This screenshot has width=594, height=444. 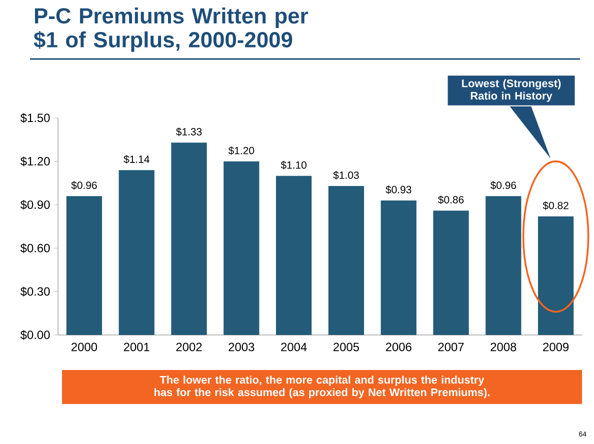 What do you see at coordinates (137, 347) in the screenshot?
I see `x-tick-label: 2001` at bounding box center [137, 347].